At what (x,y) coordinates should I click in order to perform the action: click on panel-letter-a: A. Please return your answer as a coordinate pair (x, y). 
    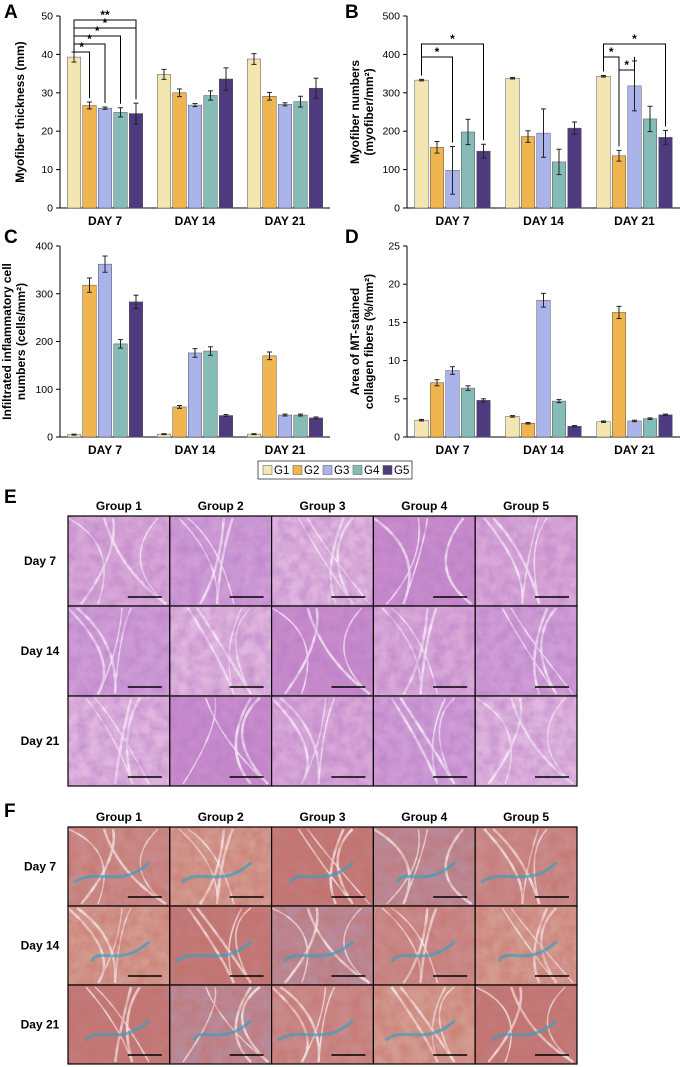
    Looking at the image, I should click on (11, 12).